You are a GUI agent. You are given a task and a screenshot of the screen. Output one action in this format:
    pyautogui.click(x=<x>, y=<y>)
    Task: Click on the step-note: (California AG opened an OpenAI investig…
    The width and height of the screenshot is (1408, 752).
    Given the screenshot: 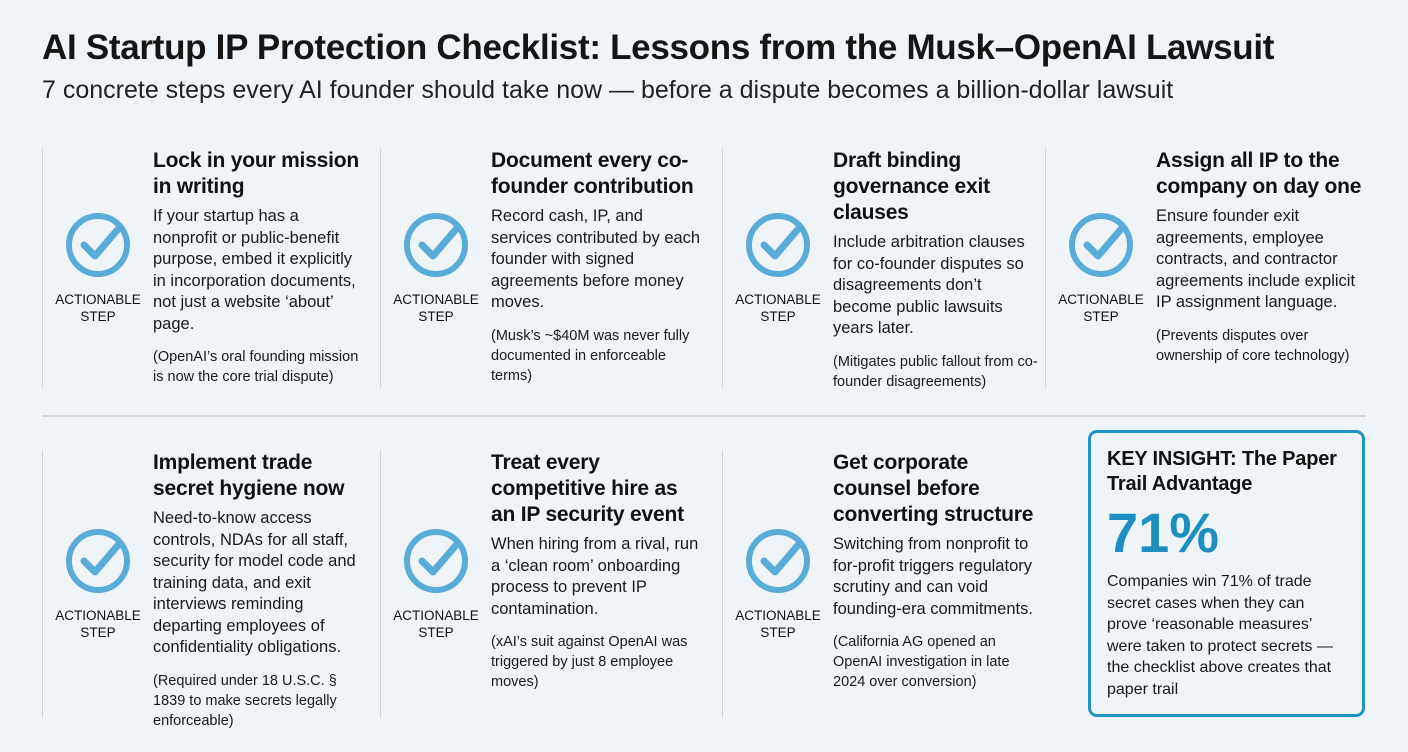 What is the action you would take?
    pyautogui.click(x=921, y=662)
    